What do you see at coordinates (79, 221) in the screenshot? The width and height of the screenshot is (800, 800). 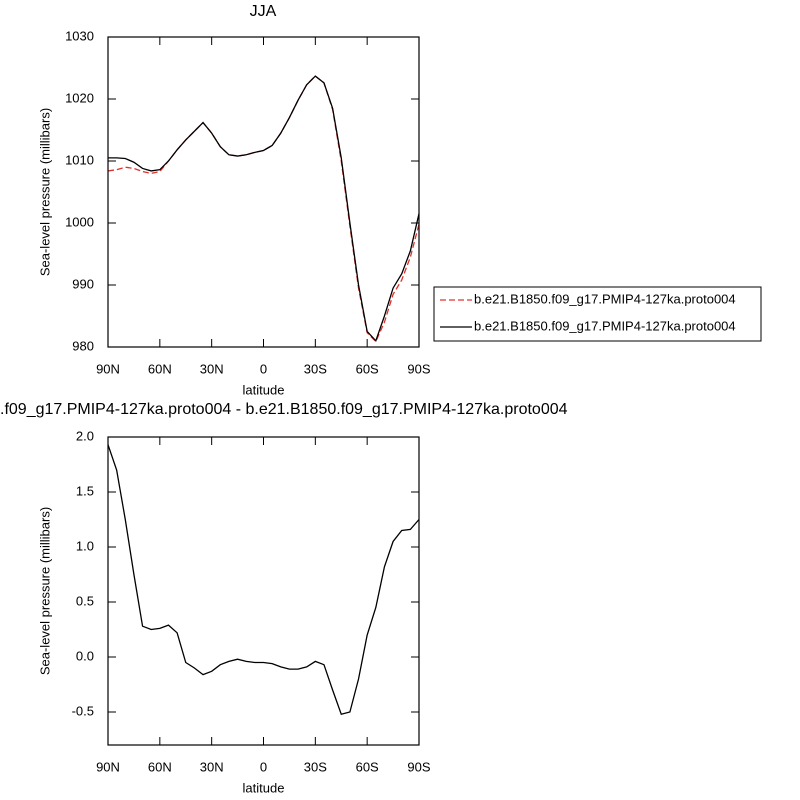 I see `y-tick-label: 1000` at bounding box center [79, 221].